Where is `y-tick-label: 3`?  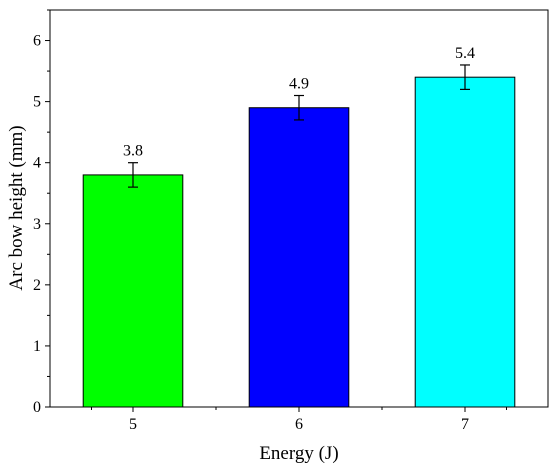 y-tick-label: 3 is located at coordinates (37, 224).